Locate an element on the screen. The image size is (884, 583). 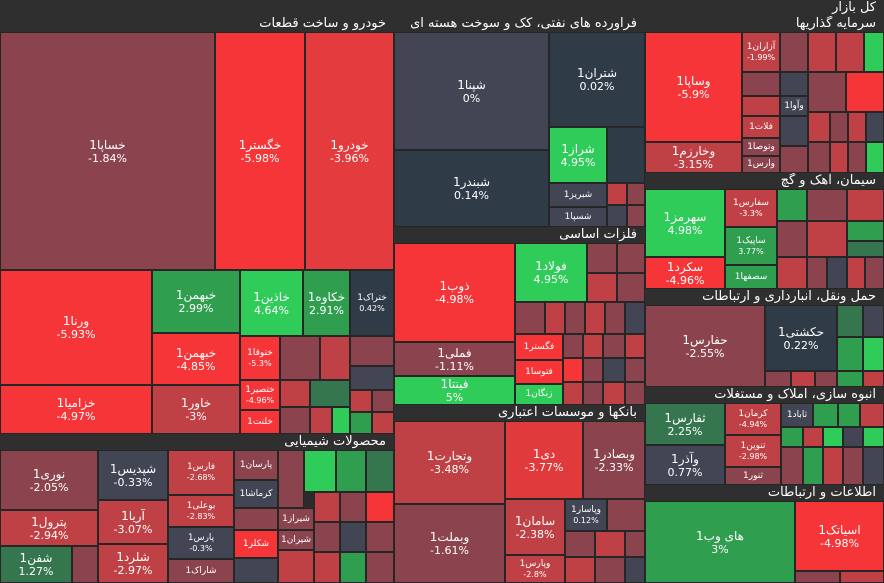
stock-tile-varas: وارس1 is located at coordinates (761, 164).